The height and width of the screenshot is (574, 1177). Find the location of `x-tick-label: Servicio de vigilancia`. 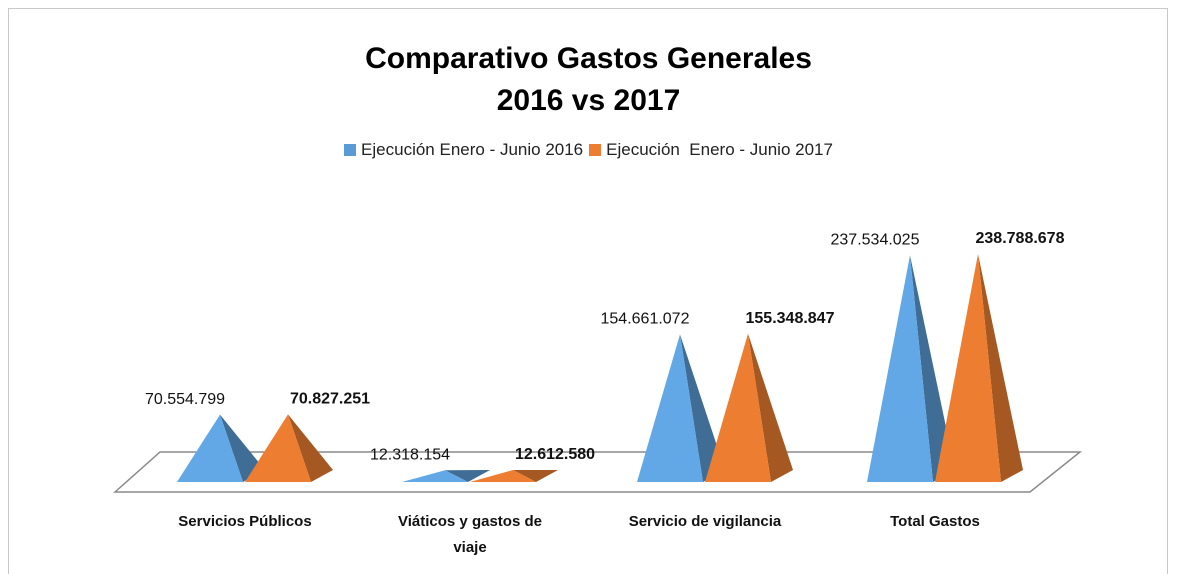

x-tick-label: Servicio de vigilancia is located at coordinates (705, 521).